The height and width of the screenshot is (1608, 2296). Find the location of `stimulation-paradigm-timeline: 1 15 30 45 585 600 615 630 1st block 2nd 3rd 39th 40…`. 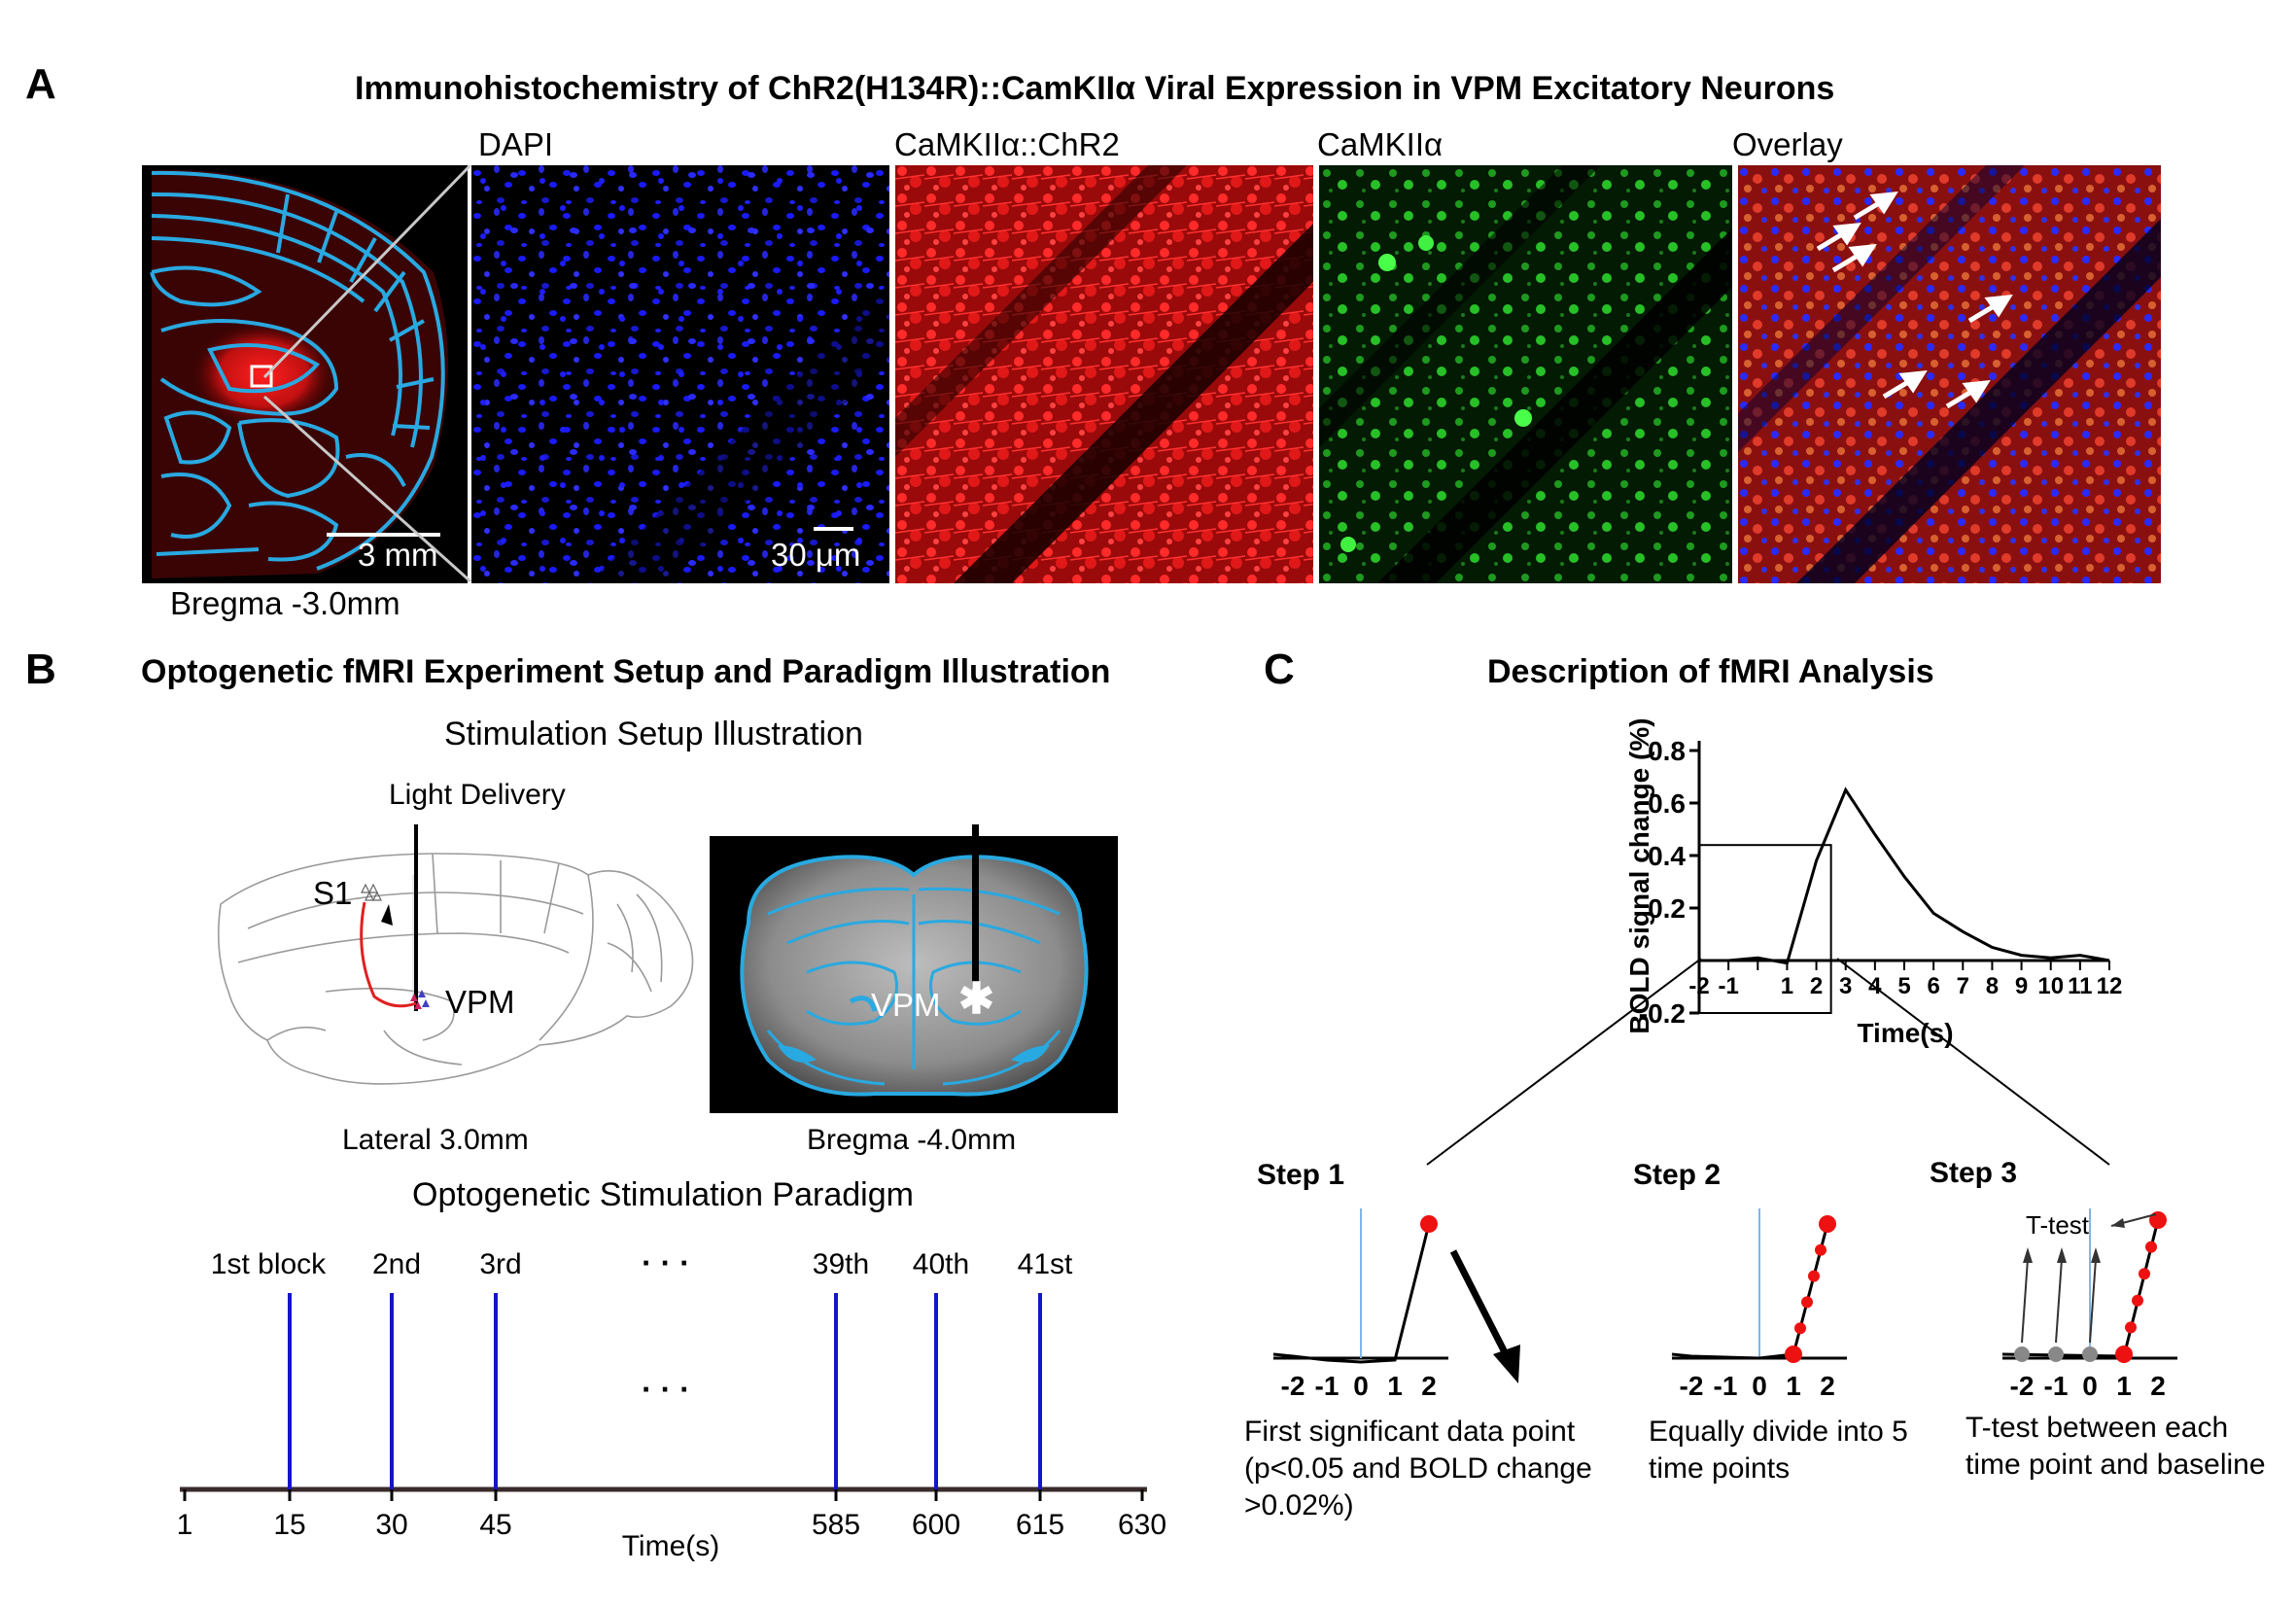

stimulation-paradigm-timeline: 1 15 30 45 585 600 615 630 1st block 2nd 3rd 39th 40… is located at coordinates (671, 1403).